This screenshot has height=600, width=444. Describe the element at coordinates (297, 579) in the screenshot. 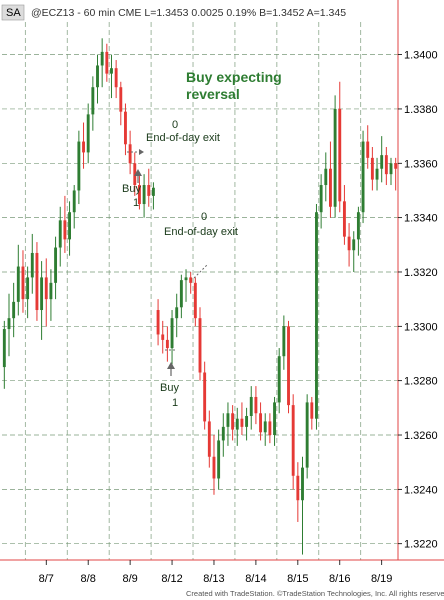

I see `x-tick-label: 8/15` at that location.